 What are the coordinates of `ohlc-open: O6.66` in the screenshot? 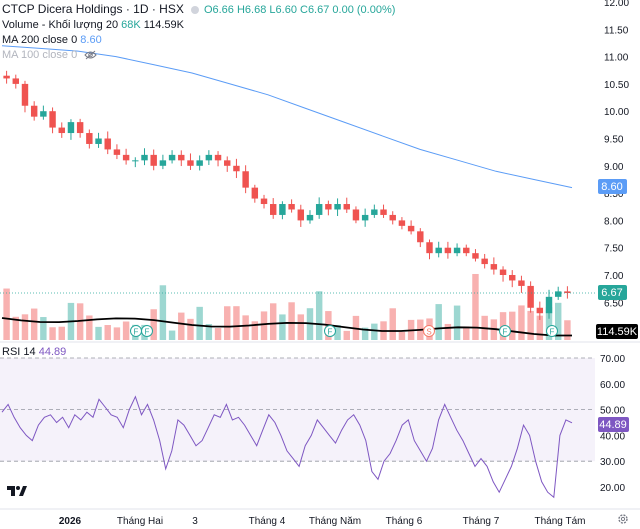 It's located at (218, 10).